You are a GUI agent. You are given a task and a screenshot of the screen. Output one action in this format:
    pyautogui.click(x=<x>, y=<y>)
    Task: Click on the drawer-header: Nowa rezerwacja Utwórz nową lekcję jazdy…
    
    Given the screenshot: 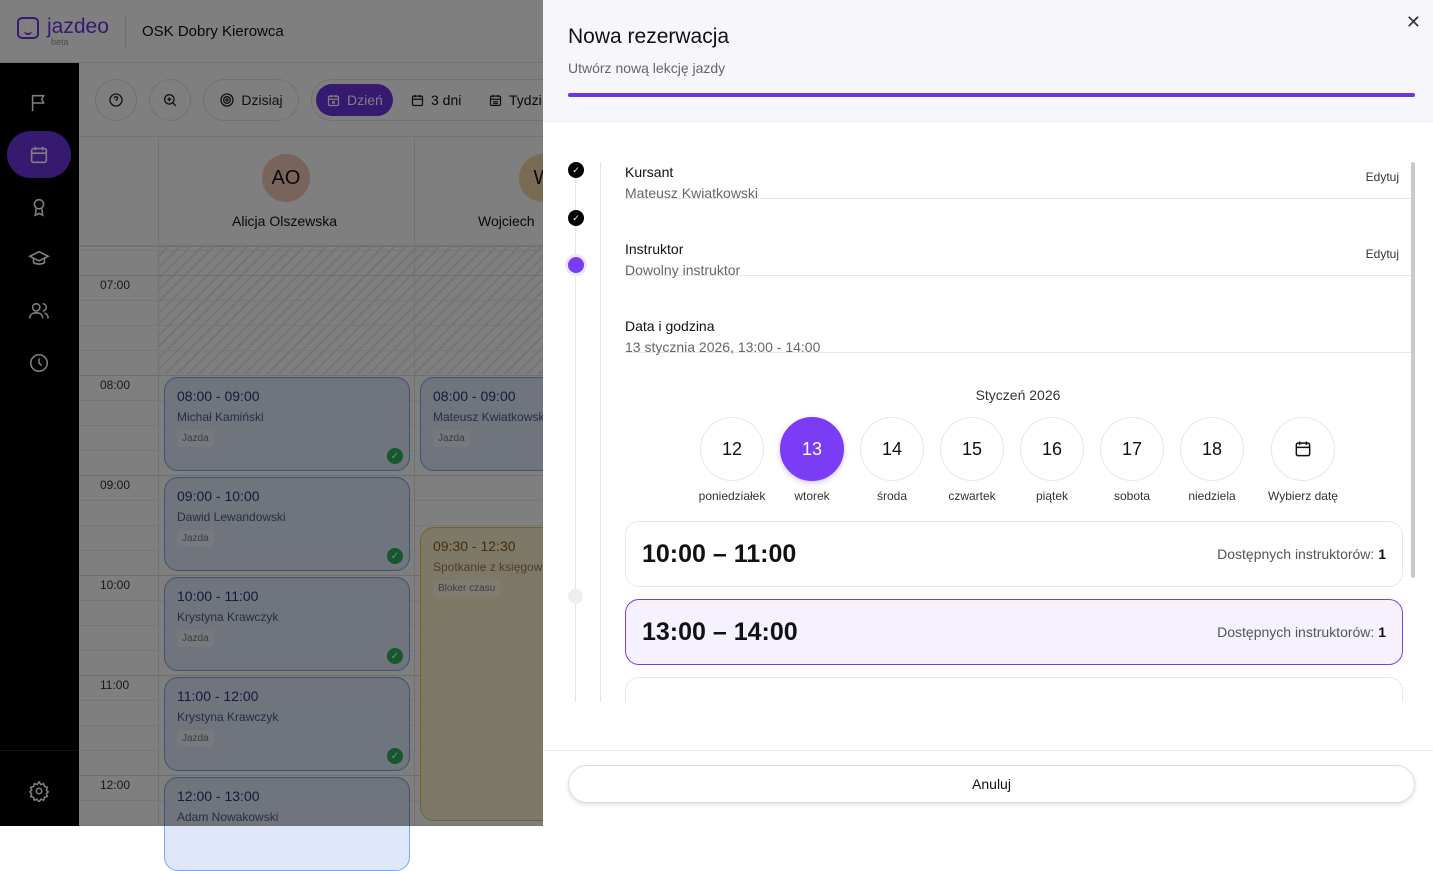 What is the action you would take?
    pyautogui.click(x=988, y=61)
    